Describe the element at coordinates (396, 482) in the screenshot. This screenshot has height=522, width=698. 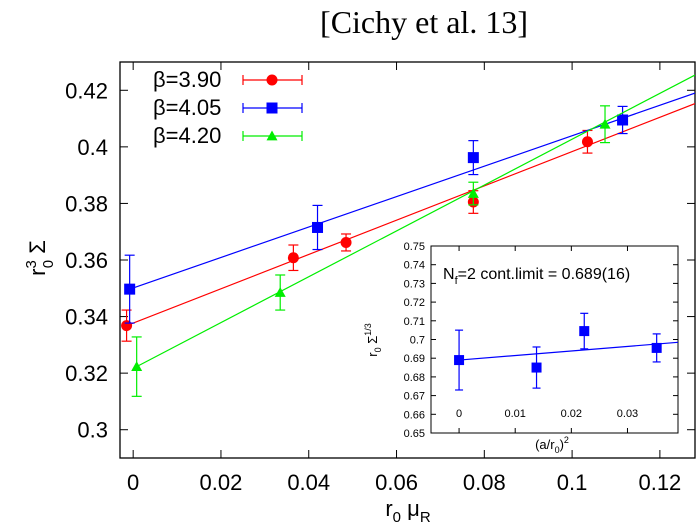
I see `x-tick-label: 0.06` at that location.